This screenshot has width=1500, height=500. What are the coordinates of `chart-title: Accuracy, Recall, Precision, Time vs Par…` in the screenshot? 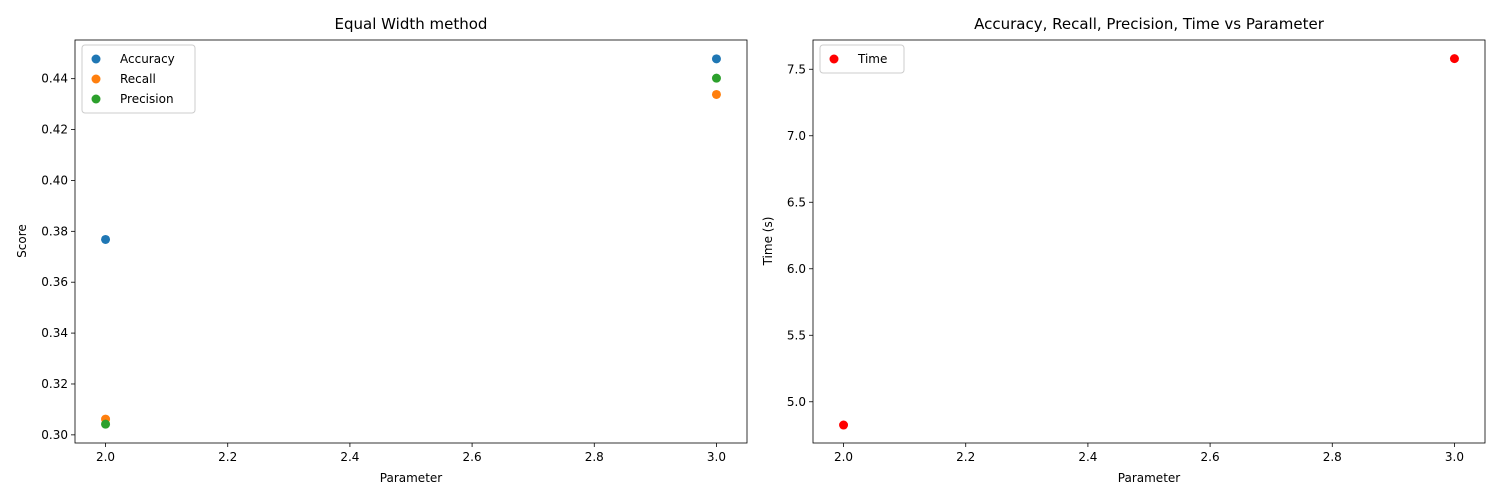 It's located at (1149, 24).